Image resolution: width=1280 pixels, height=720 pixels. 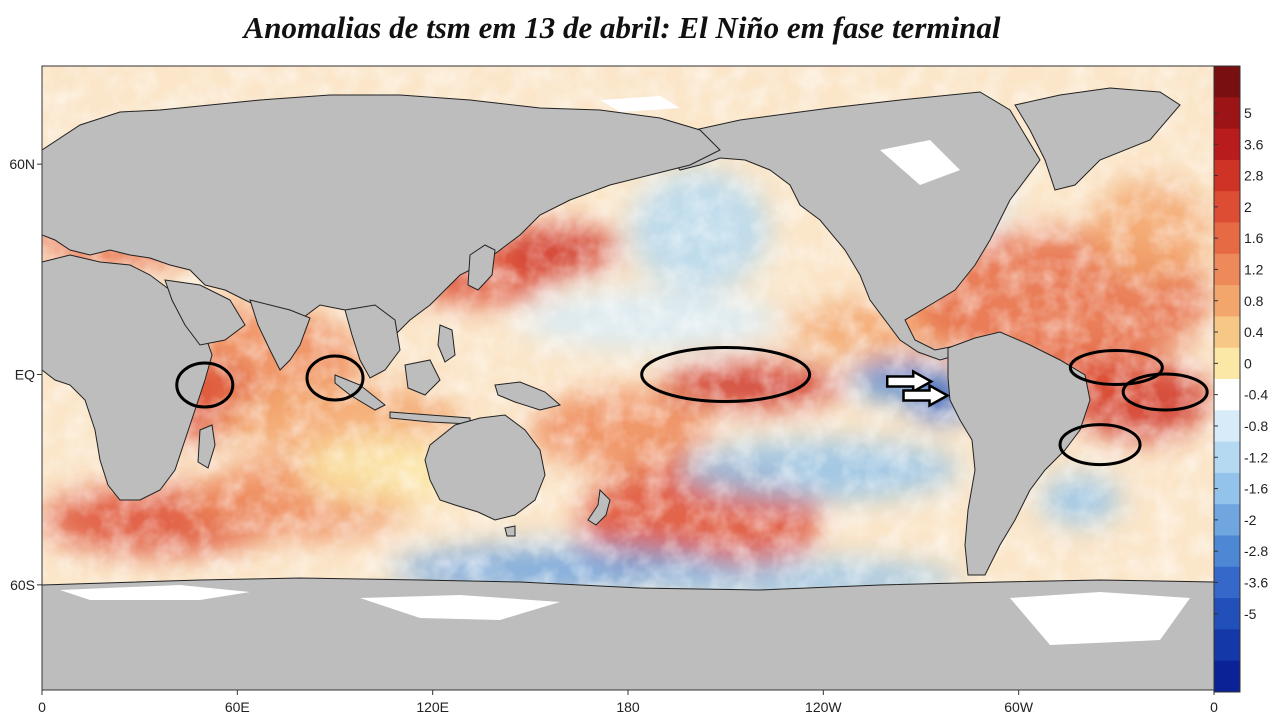 I want to click on antarctica, so click(x=628, y=633).